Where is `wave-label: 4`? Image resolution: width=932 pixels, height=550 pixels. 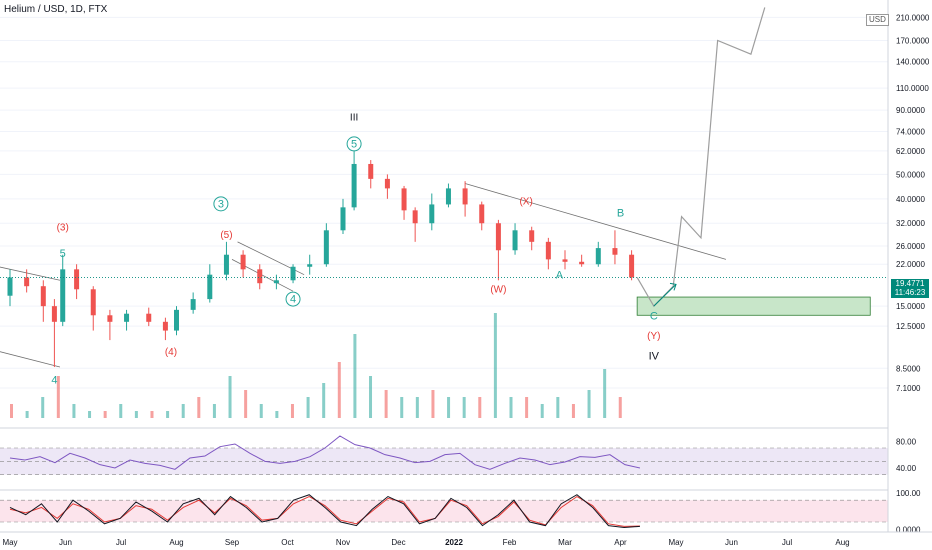
wave-label: 4 is located at coordinates (54, 380).